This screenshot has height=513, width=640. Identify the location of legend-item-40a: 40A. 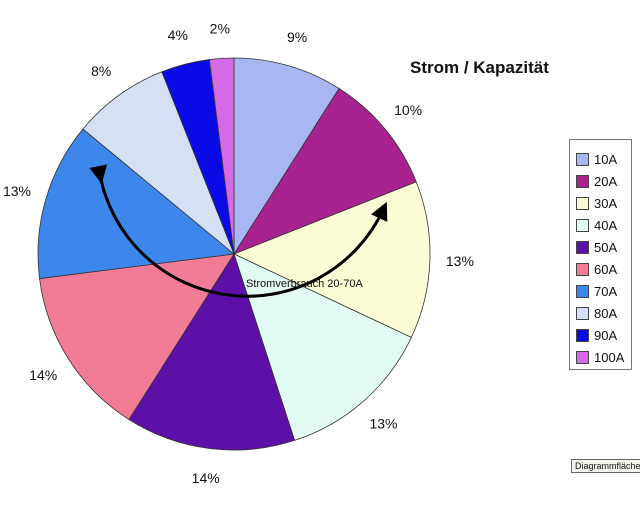
(600, 225).